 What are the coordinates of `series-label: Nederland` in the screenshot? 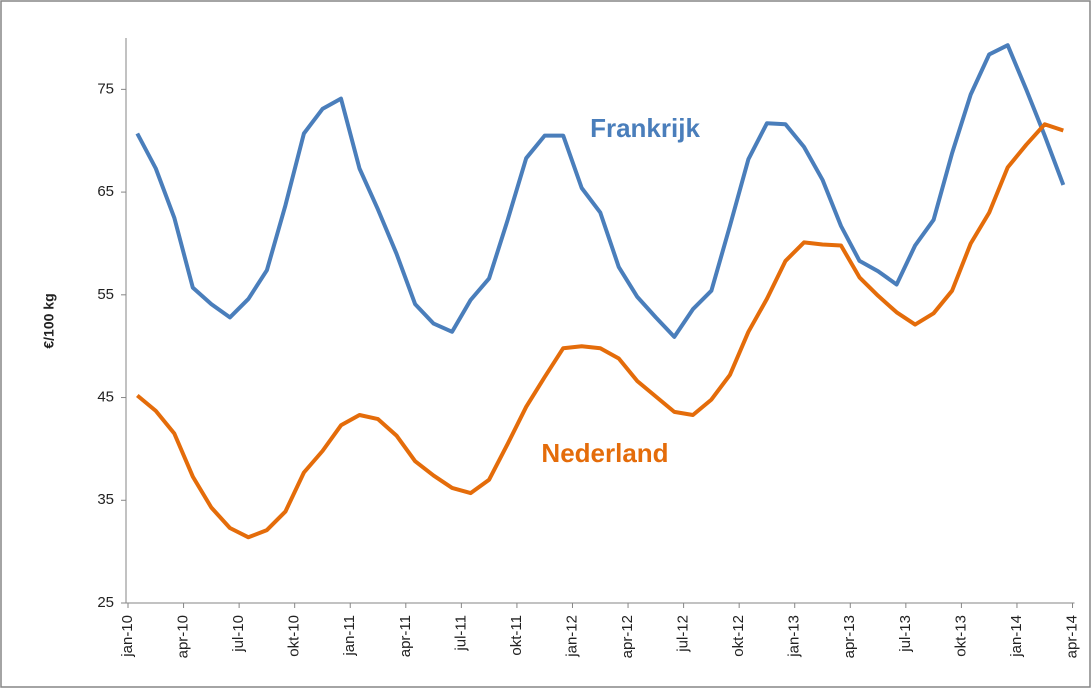 It's located at (604, 453).